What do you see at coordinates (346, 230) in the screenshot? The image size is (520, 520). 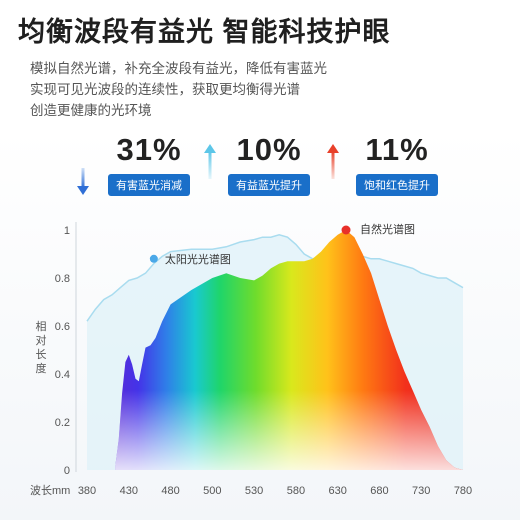 I see `natural-marker` at bounding box center [346, 230].